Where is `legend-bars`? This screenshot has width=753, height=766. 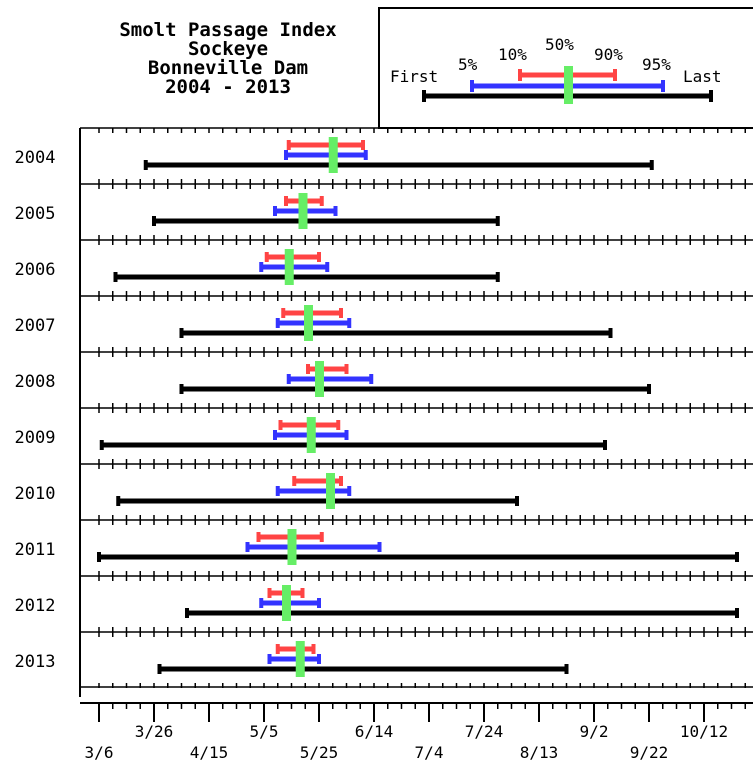 legend-bars is located at coordinates (567, 85).